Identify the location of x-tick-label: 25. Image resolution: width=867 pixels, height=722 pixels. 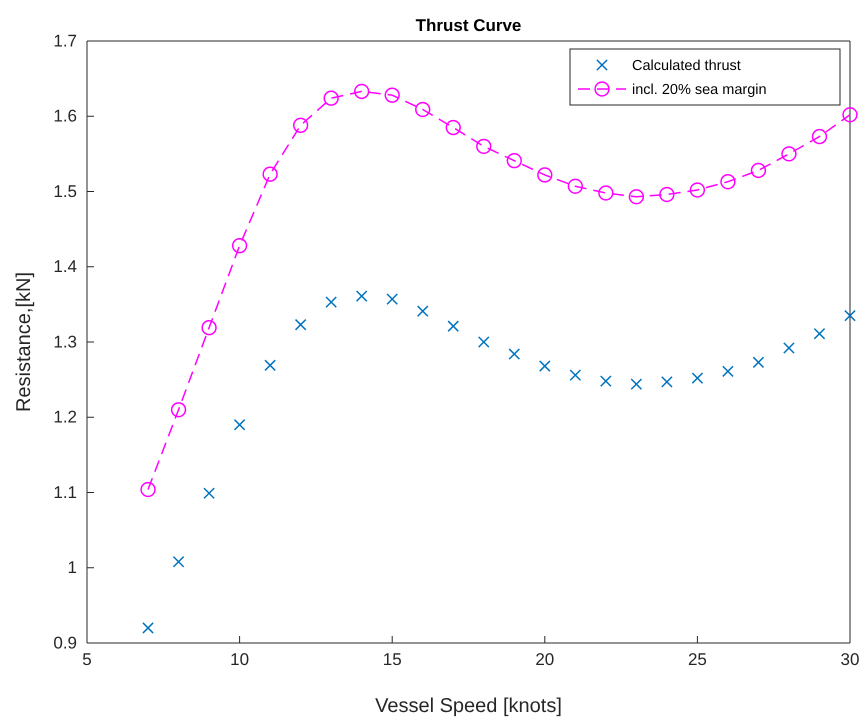
(697, 660).